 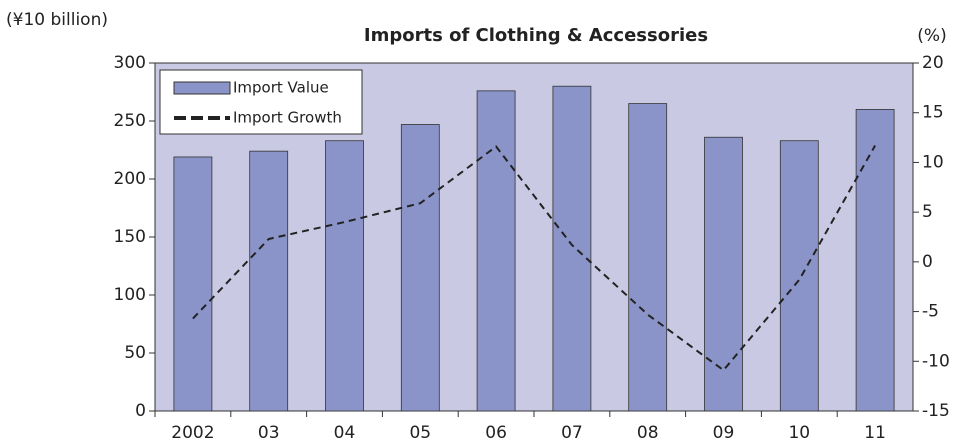 What do you see at coordinates (799, 433) in the screenshot?
I see `x-tick-label: 10` at bounding box center [799, 433].